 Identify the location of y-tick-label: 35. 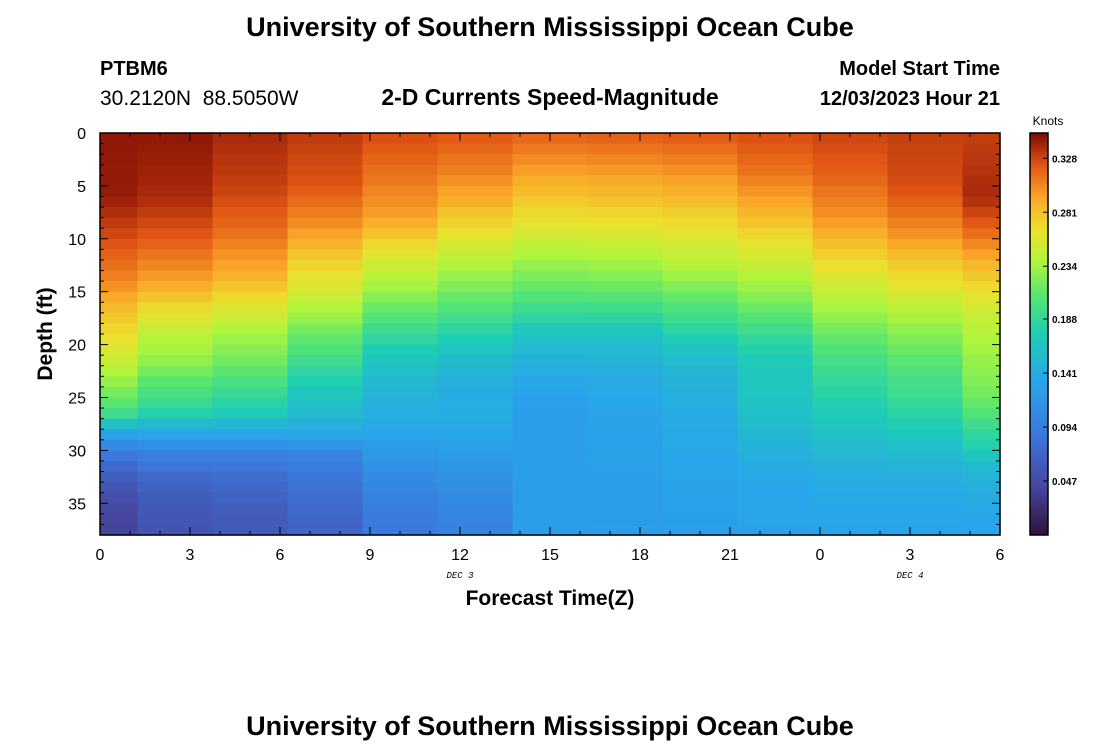
(77, 504).